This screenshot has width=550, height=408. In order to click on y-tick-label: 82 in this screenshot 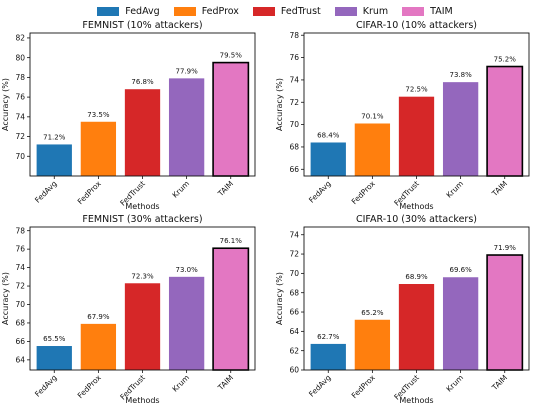, I will do `click(20, 38)`.